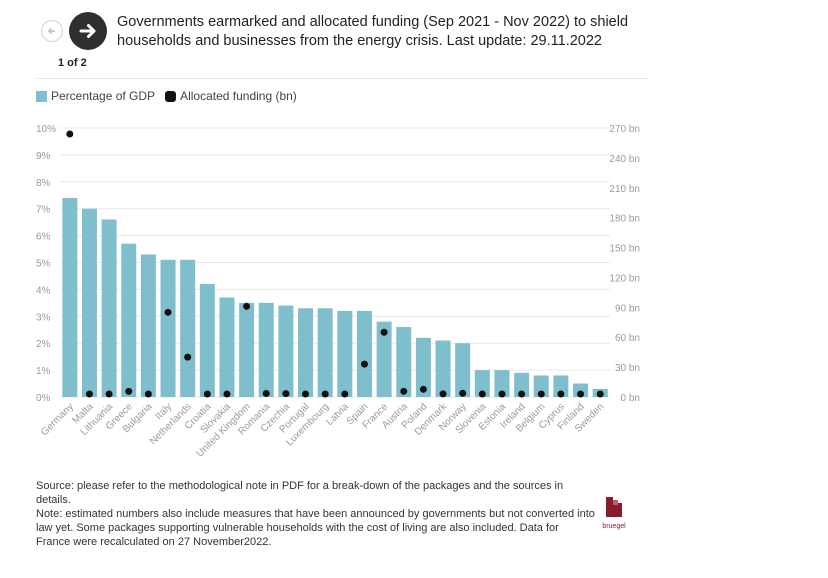 Image resolution: width=828 pixels, height=578 pixels. I want to click on y-left-tick-label: 3%, so click(43, 317).